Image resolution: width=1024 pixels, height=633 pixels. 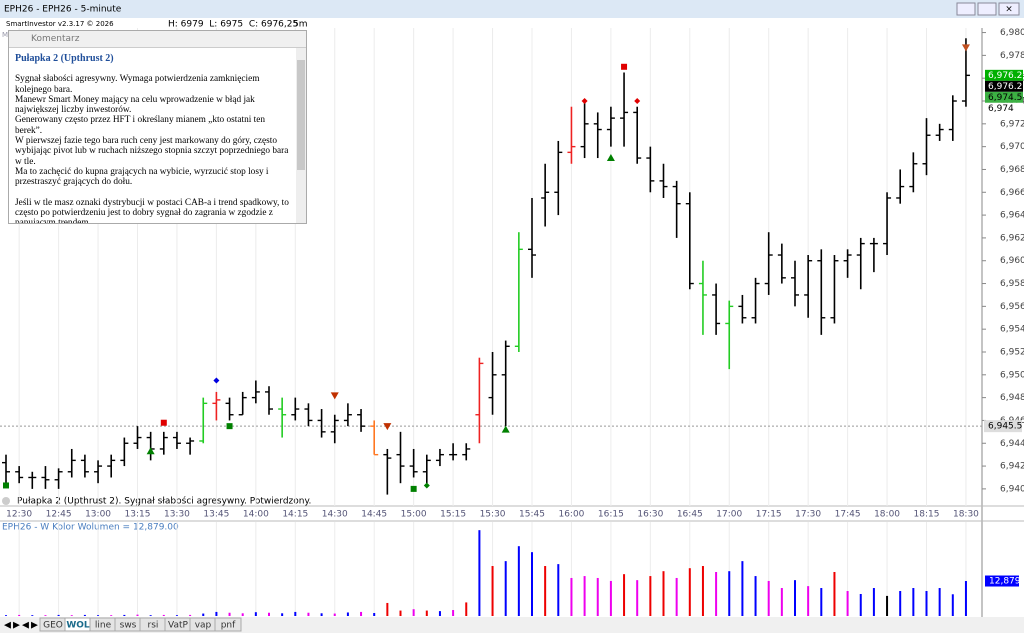 What do you see at coordinates (103, 626) in the screenshot?
I see `tab-label: line` at bounding box center [103, 626].